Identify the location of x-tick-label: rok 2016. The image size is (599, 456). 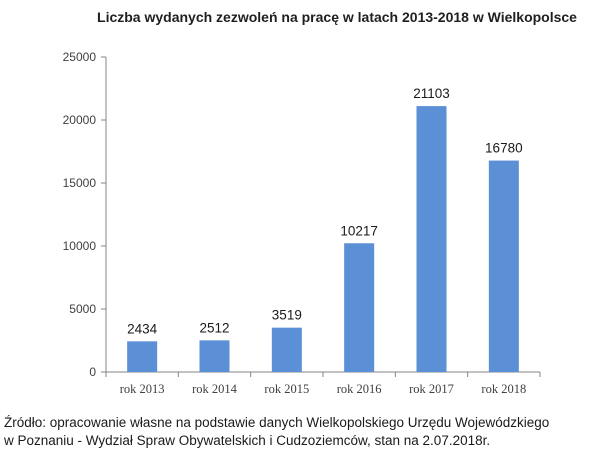
(359, 389).